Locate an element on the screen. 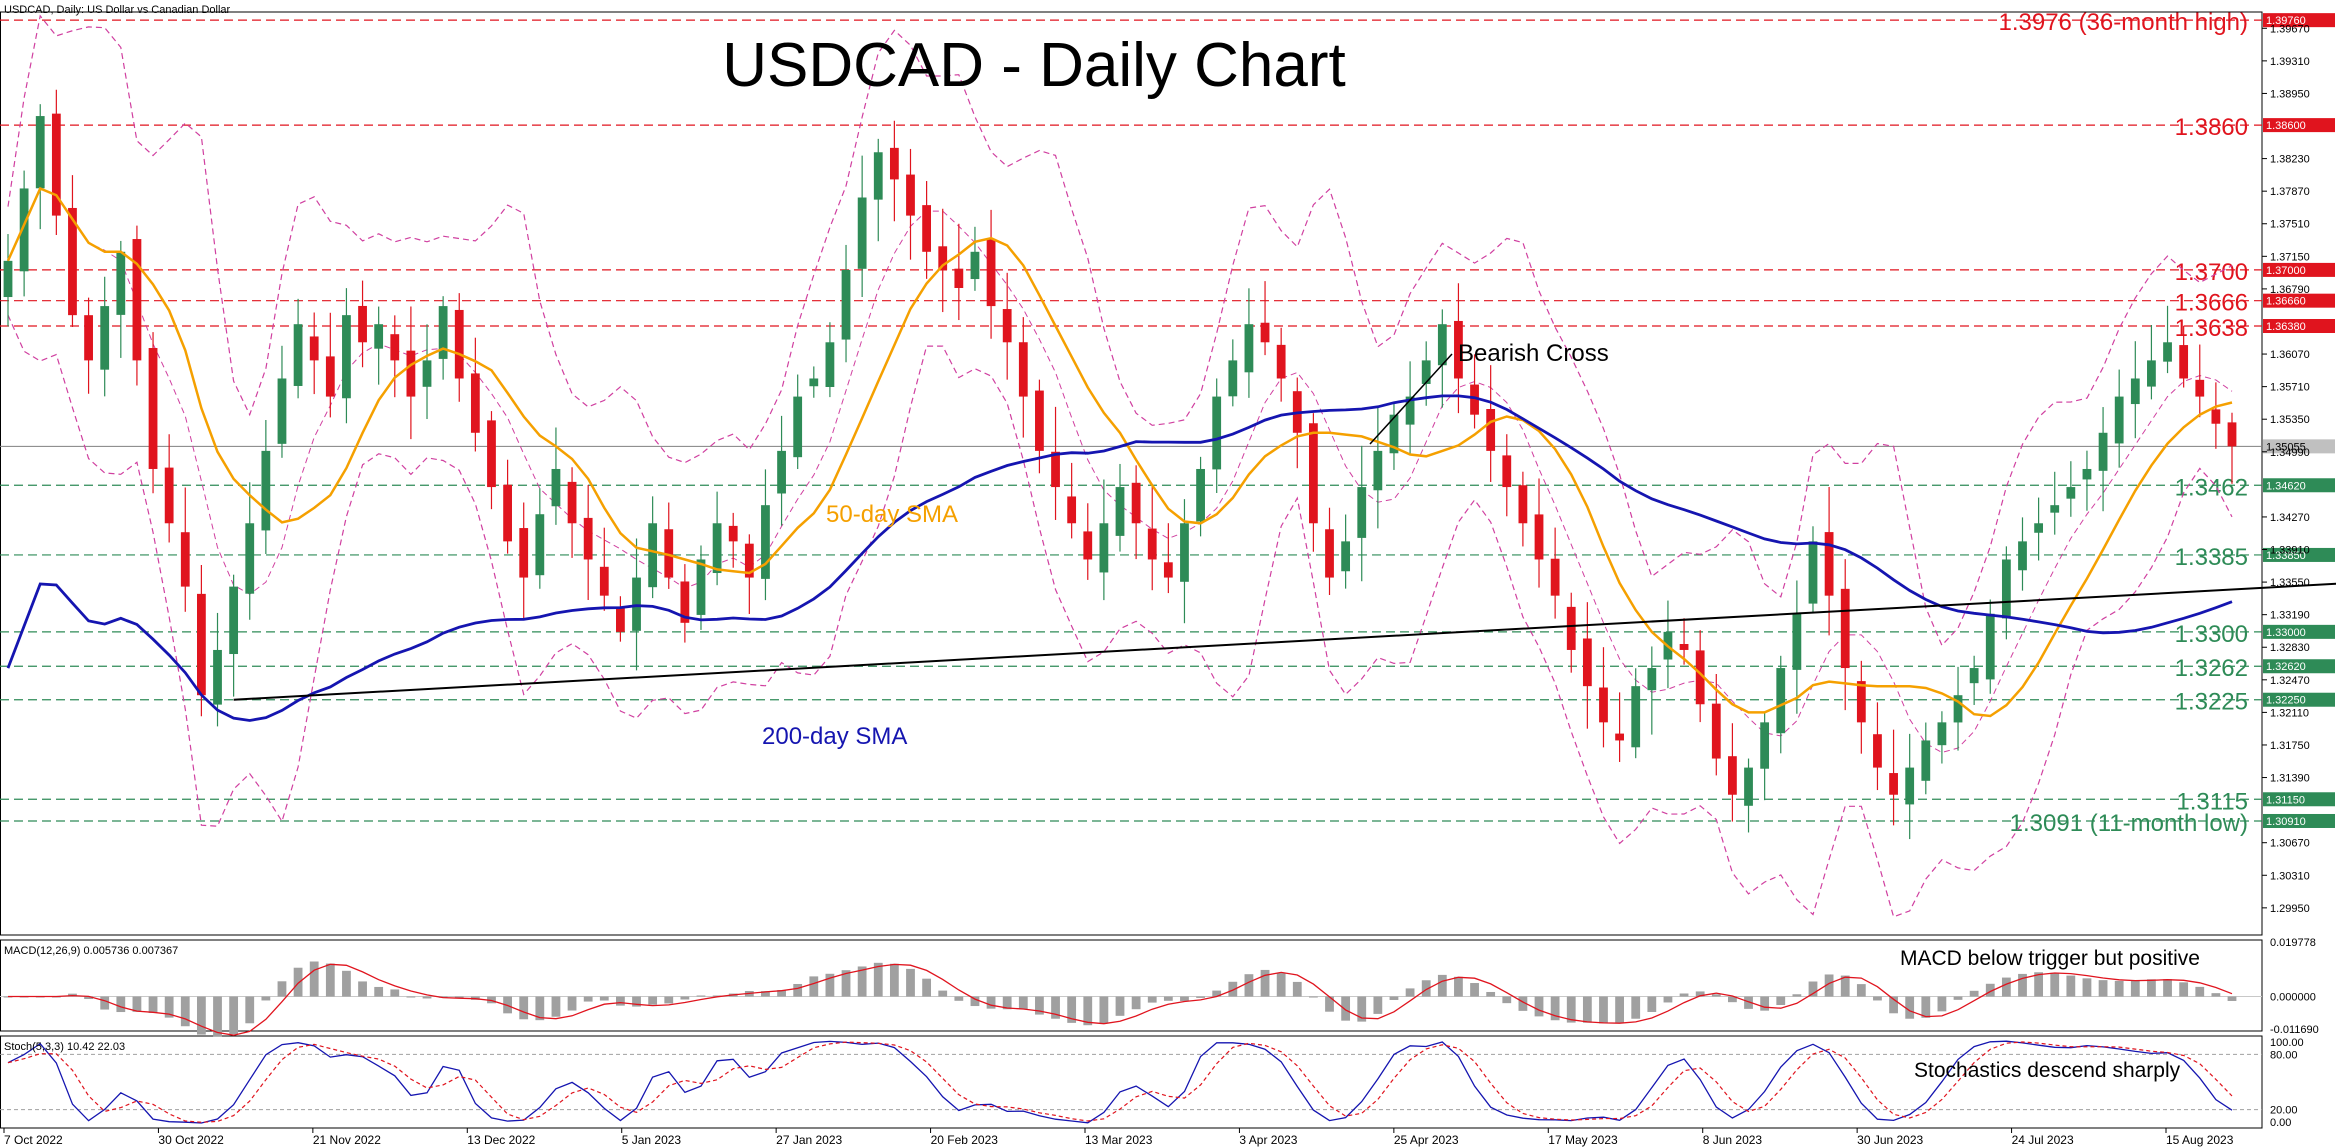  stoch-tick-label: 100.00 is located at coordinates (2287, 1043).